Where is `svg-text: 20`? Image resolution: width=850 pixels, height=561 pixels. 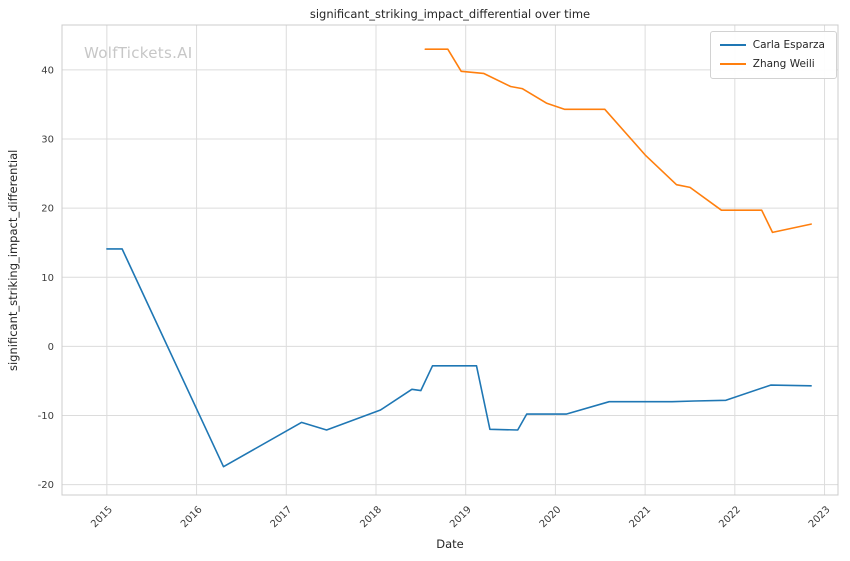 svg-text: 20 is located at coordinates (47, 209).